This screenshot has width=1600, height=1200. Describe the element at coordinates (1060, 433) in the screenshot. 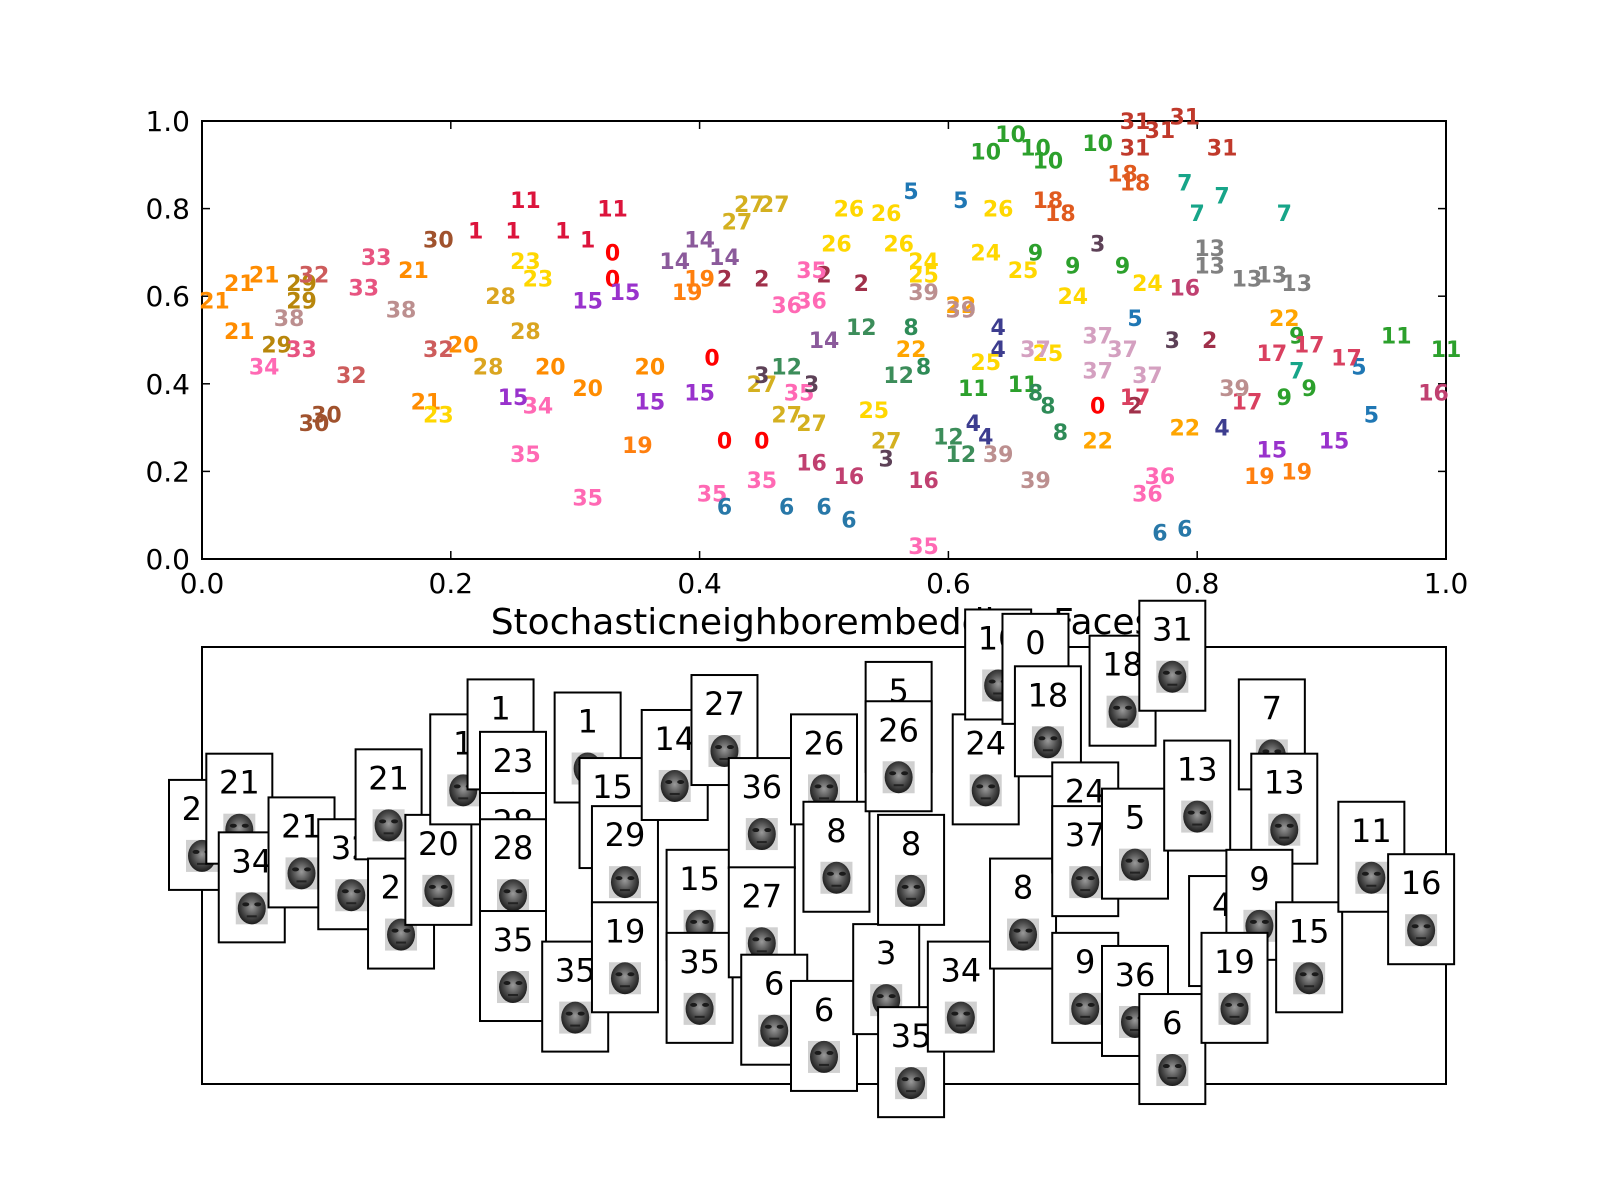

I see `point-label-8: 8` at that location.